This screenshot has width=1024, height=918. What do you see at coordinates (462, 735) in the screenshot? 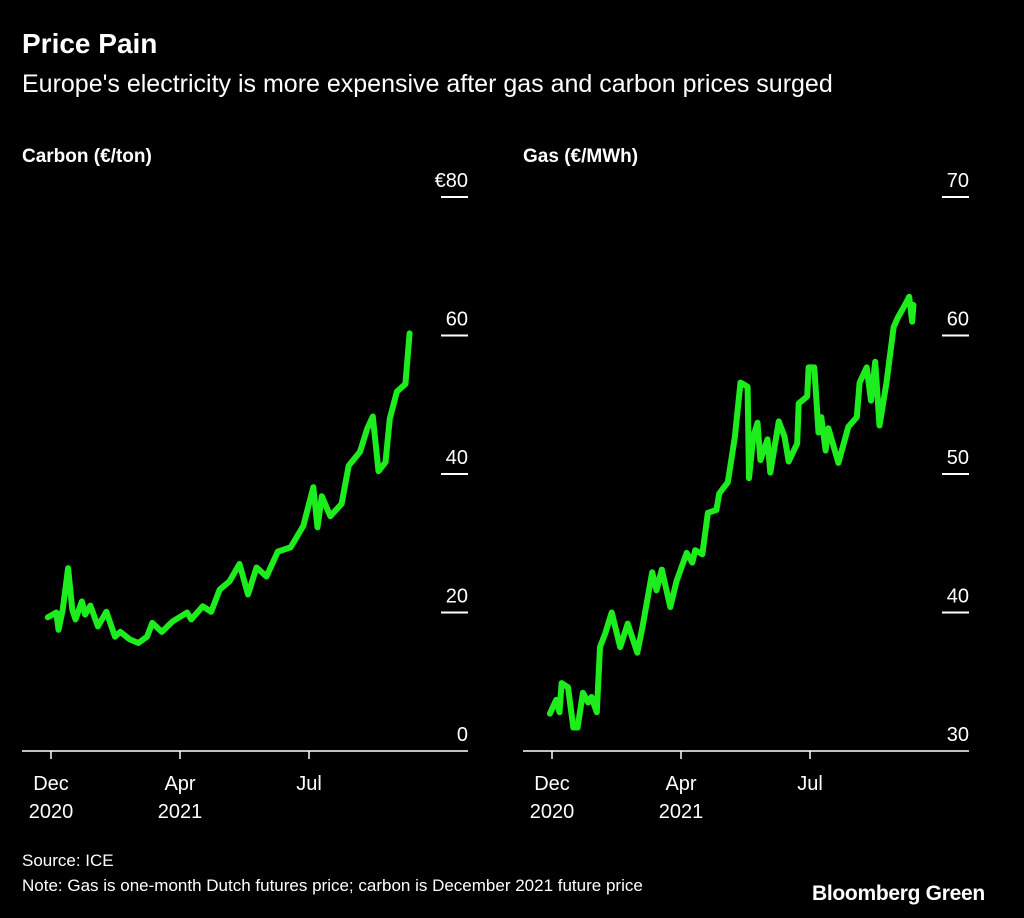
I see `carbon-y-tick-label: 0` at bounding box center [462, 735].